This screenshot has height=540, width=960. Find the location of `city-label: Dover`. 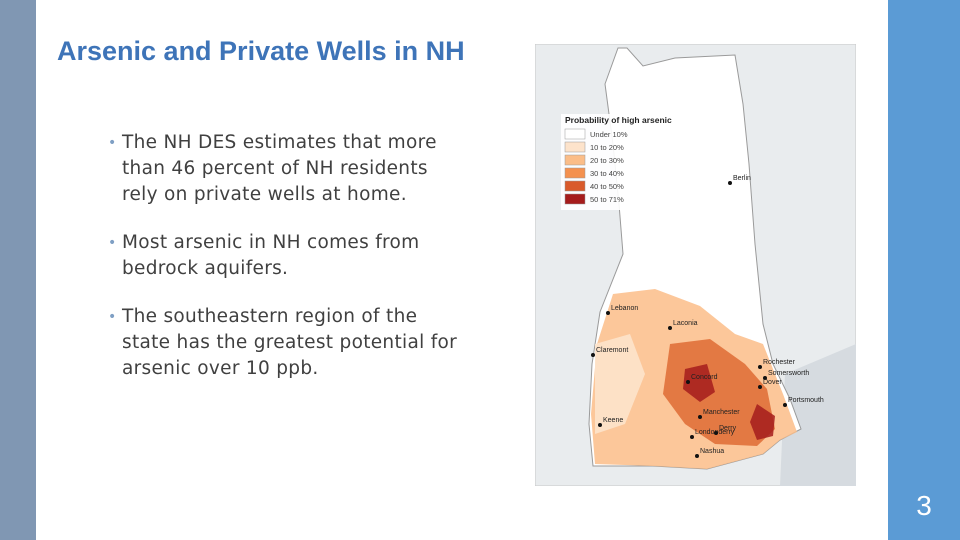

city-label: Dover is located at coordinates (772, 382).